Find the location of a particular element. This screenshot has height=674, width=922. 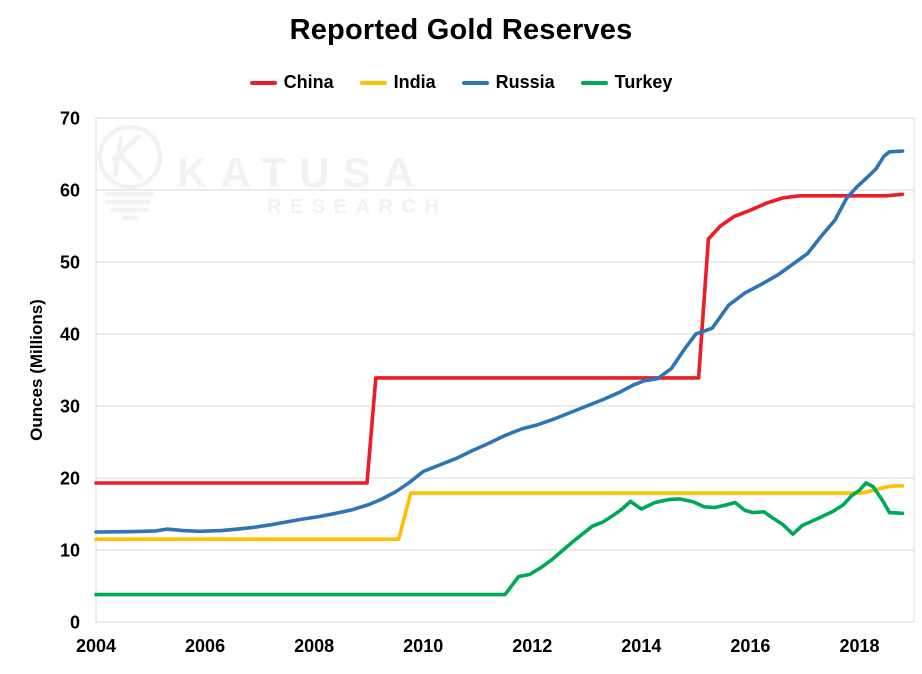

y-tick-label-20: 20 is located at coordinates (70, 479).